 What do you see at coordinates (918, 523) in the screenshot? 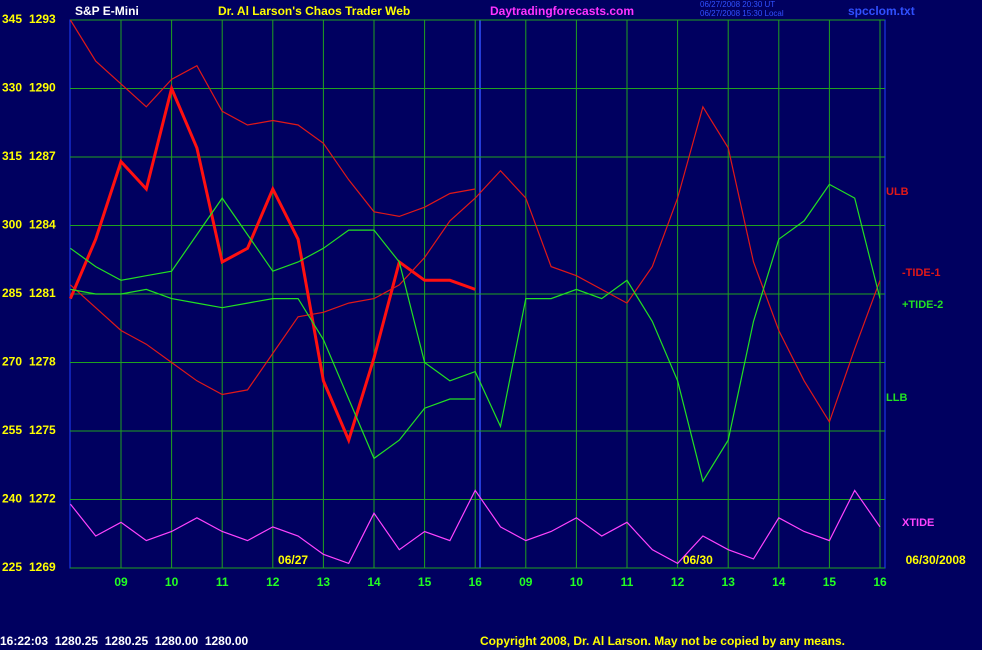
I see `series-label: XTIDE` at bounding box center [918, 523].